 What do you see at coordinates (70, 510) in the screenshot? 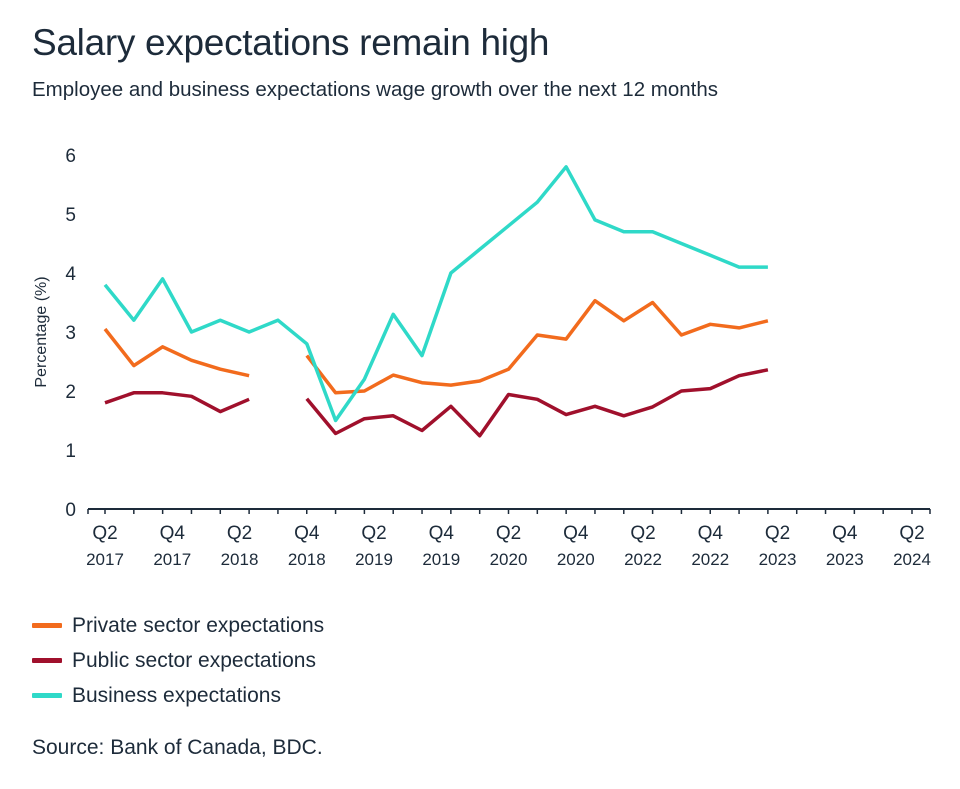
I see `y-tick-label: 0` at bounding box center [70, 510].